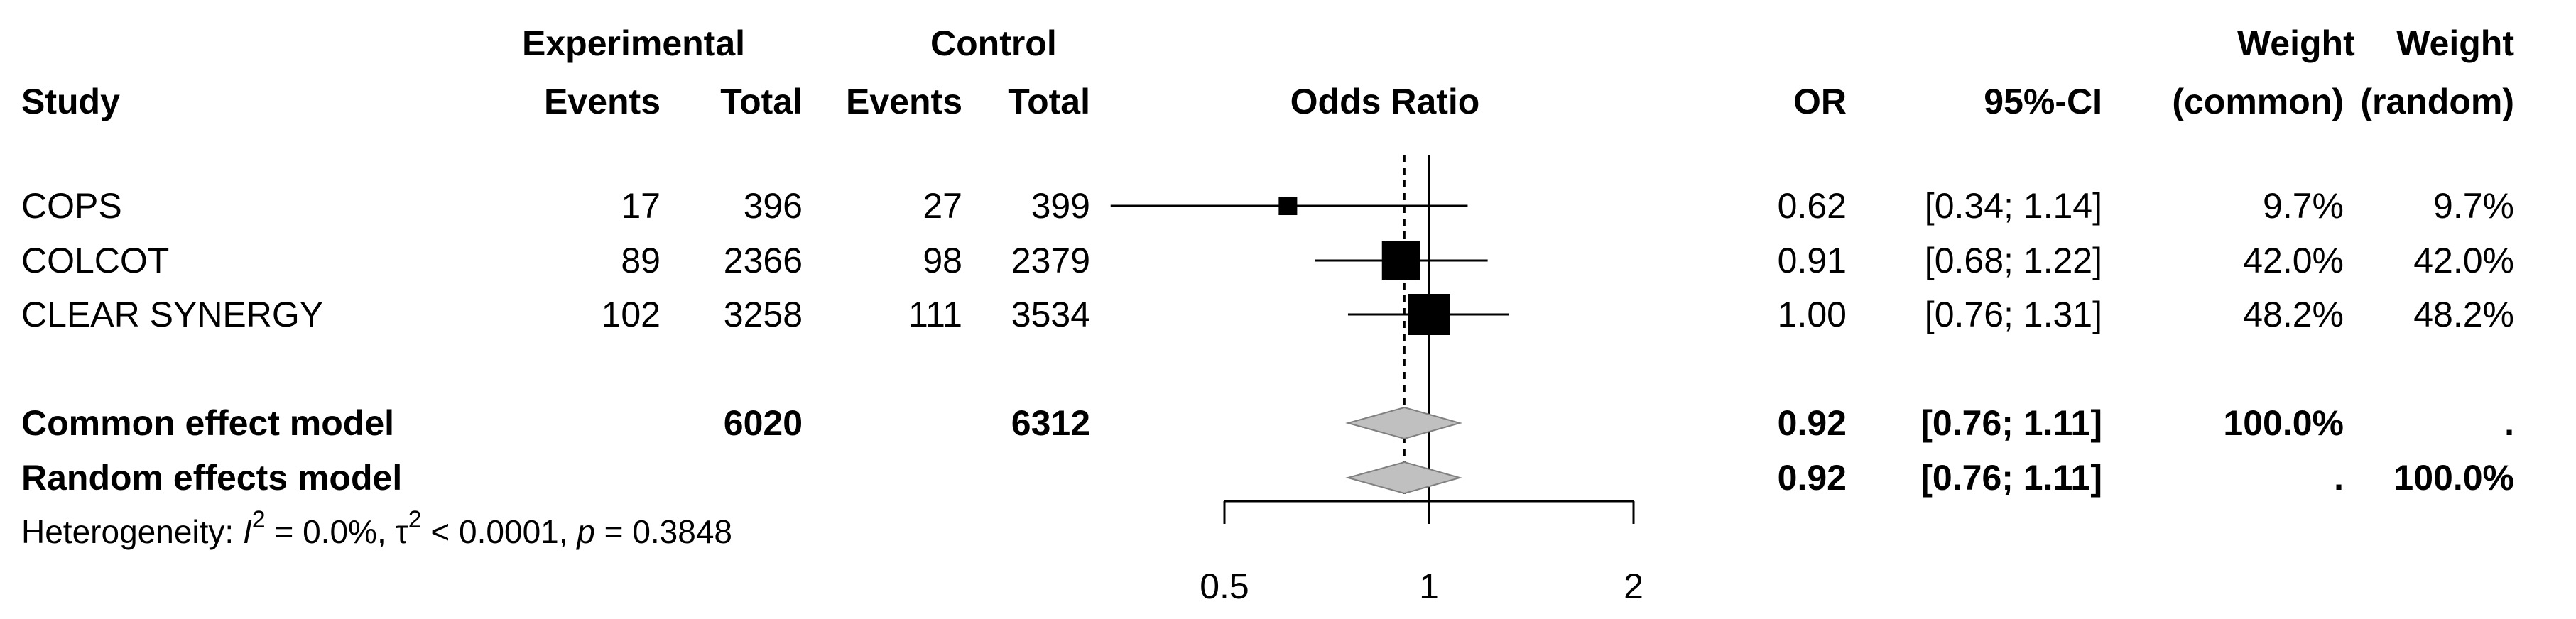  I want to click on header-experimental: Experimental, so click(634, 43).